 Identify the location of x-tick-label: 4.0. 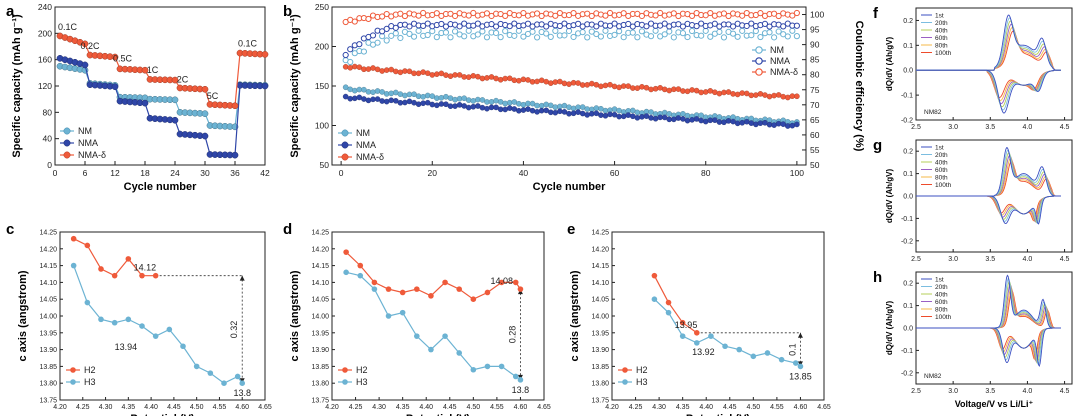
(1028, 259).